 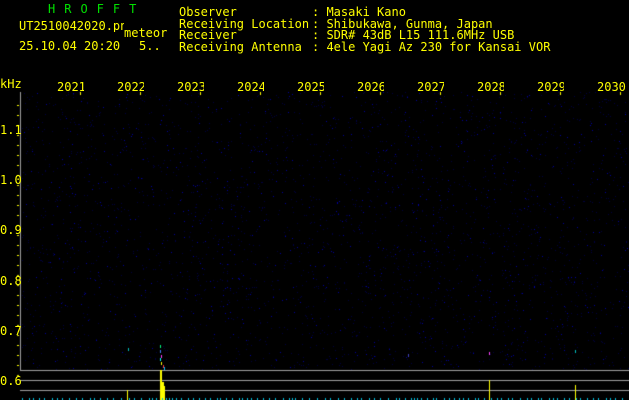 What do you see at coordinates (11, 130) in the screenshot?
I see `freq-label: 1.1` at bounding box center [11, 130].